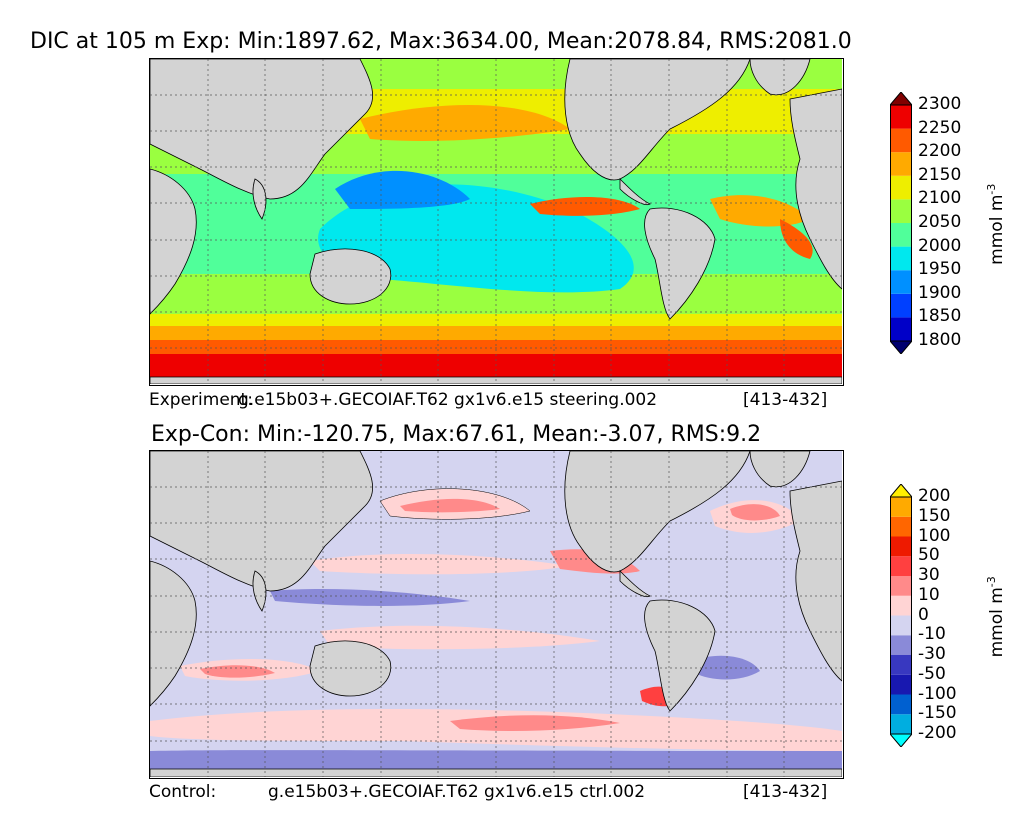 This screenshot has height=832, width=1035. I want to click on bottom-colorbar-max-cap, so click(901, 490).